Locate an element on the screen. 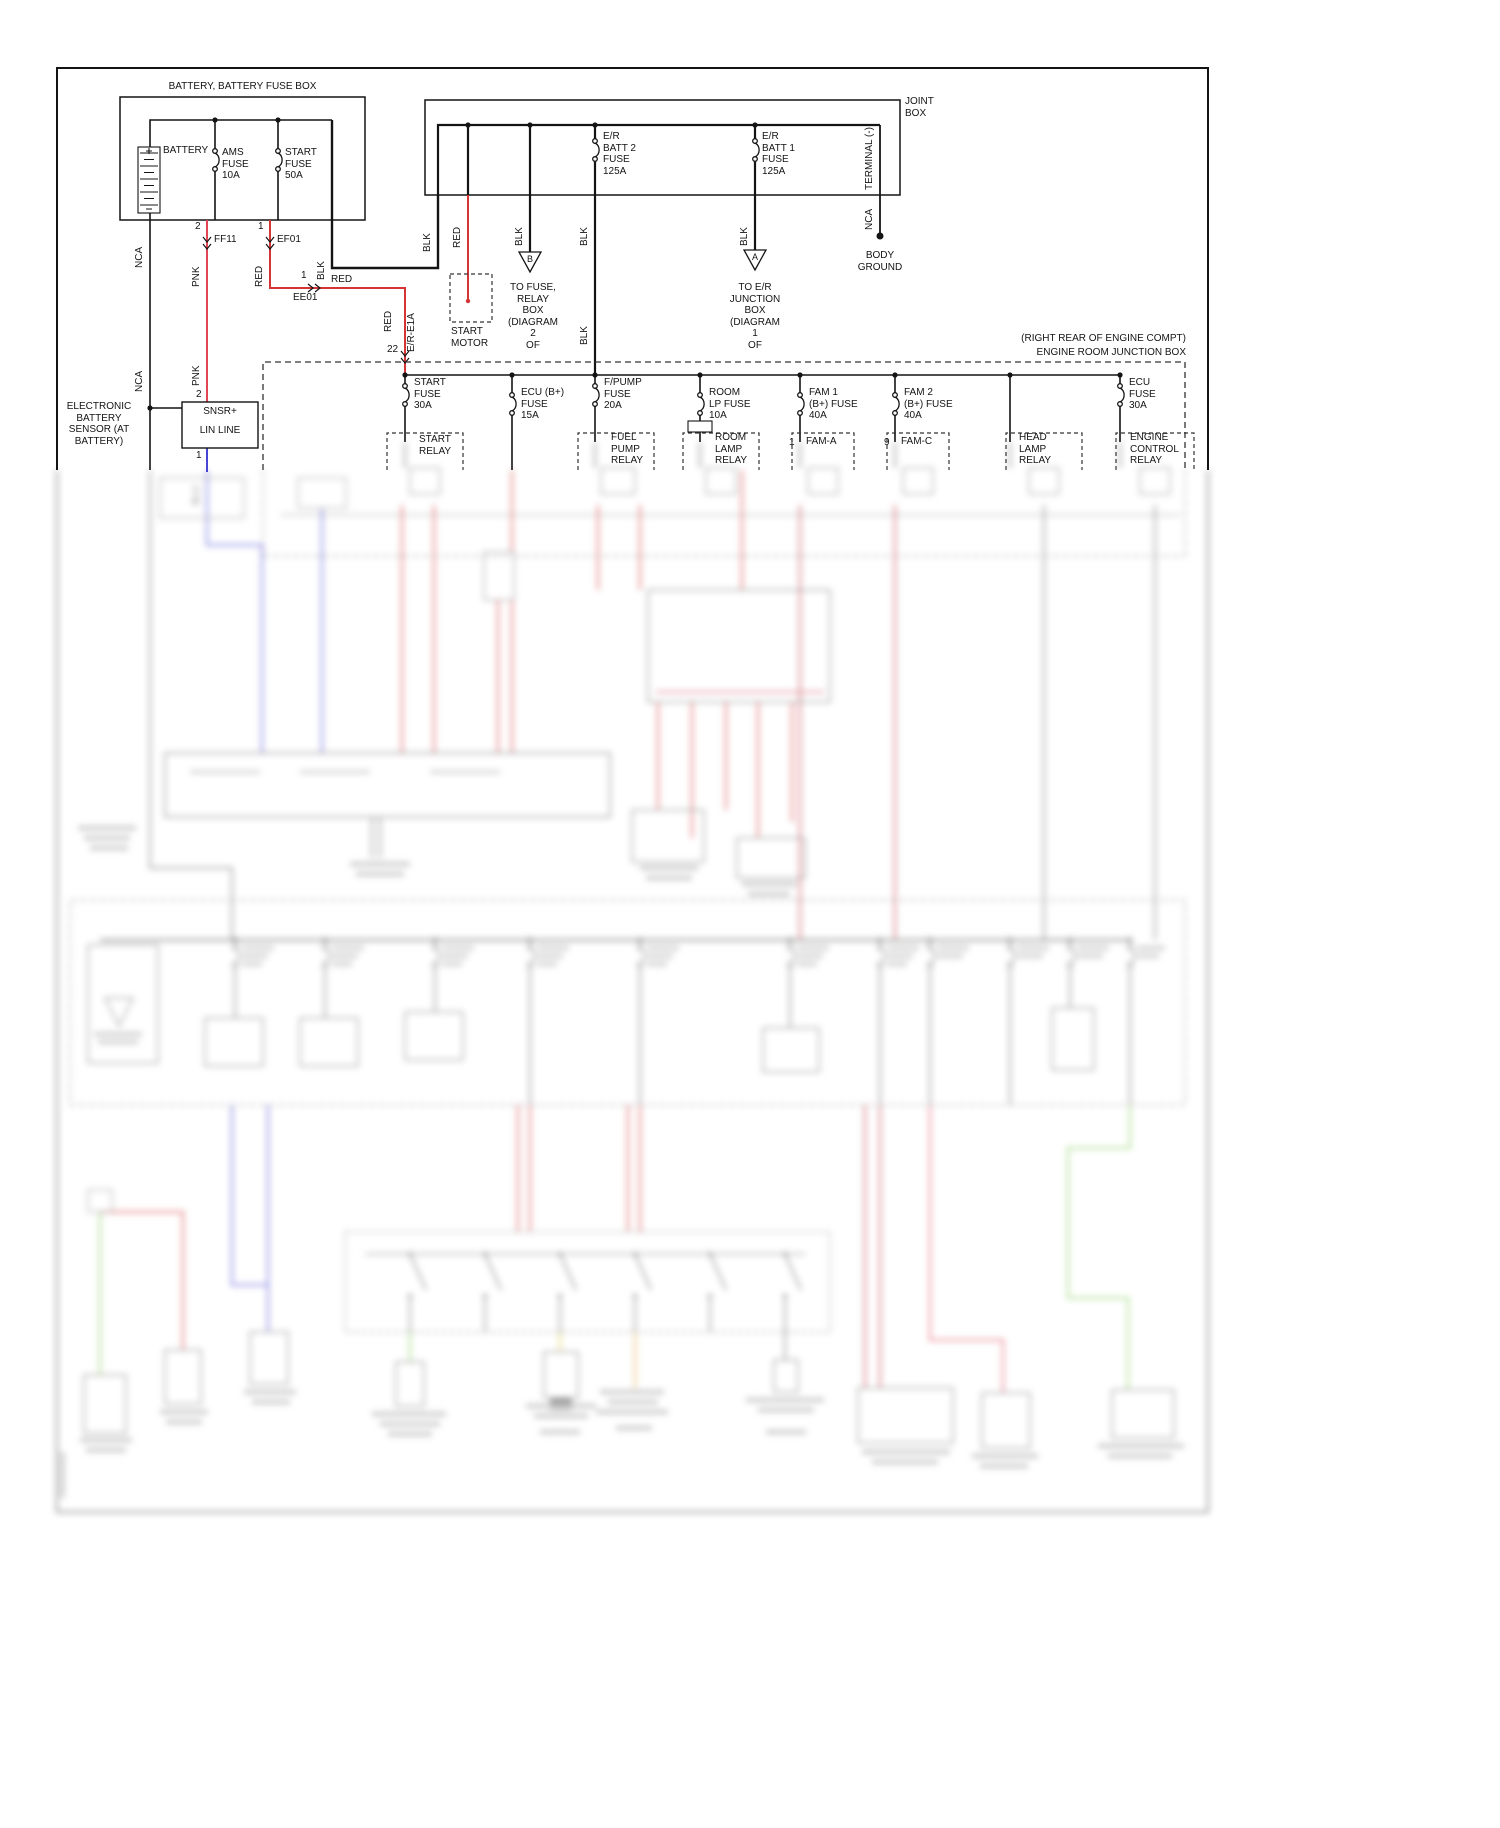 Image resolution: width=1500 pixels, height=1828 pixels. offpage-a-dest: TO E/R JUNCTION BOX (DIAGRAM 1 OF is located at coordinates (755, 316).